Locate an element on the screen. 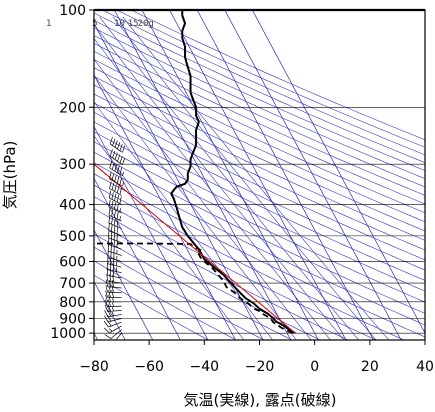 The width and height of the screenshot is (435, 412). y-tick-label: 200 is located at coordinates (72, 108).